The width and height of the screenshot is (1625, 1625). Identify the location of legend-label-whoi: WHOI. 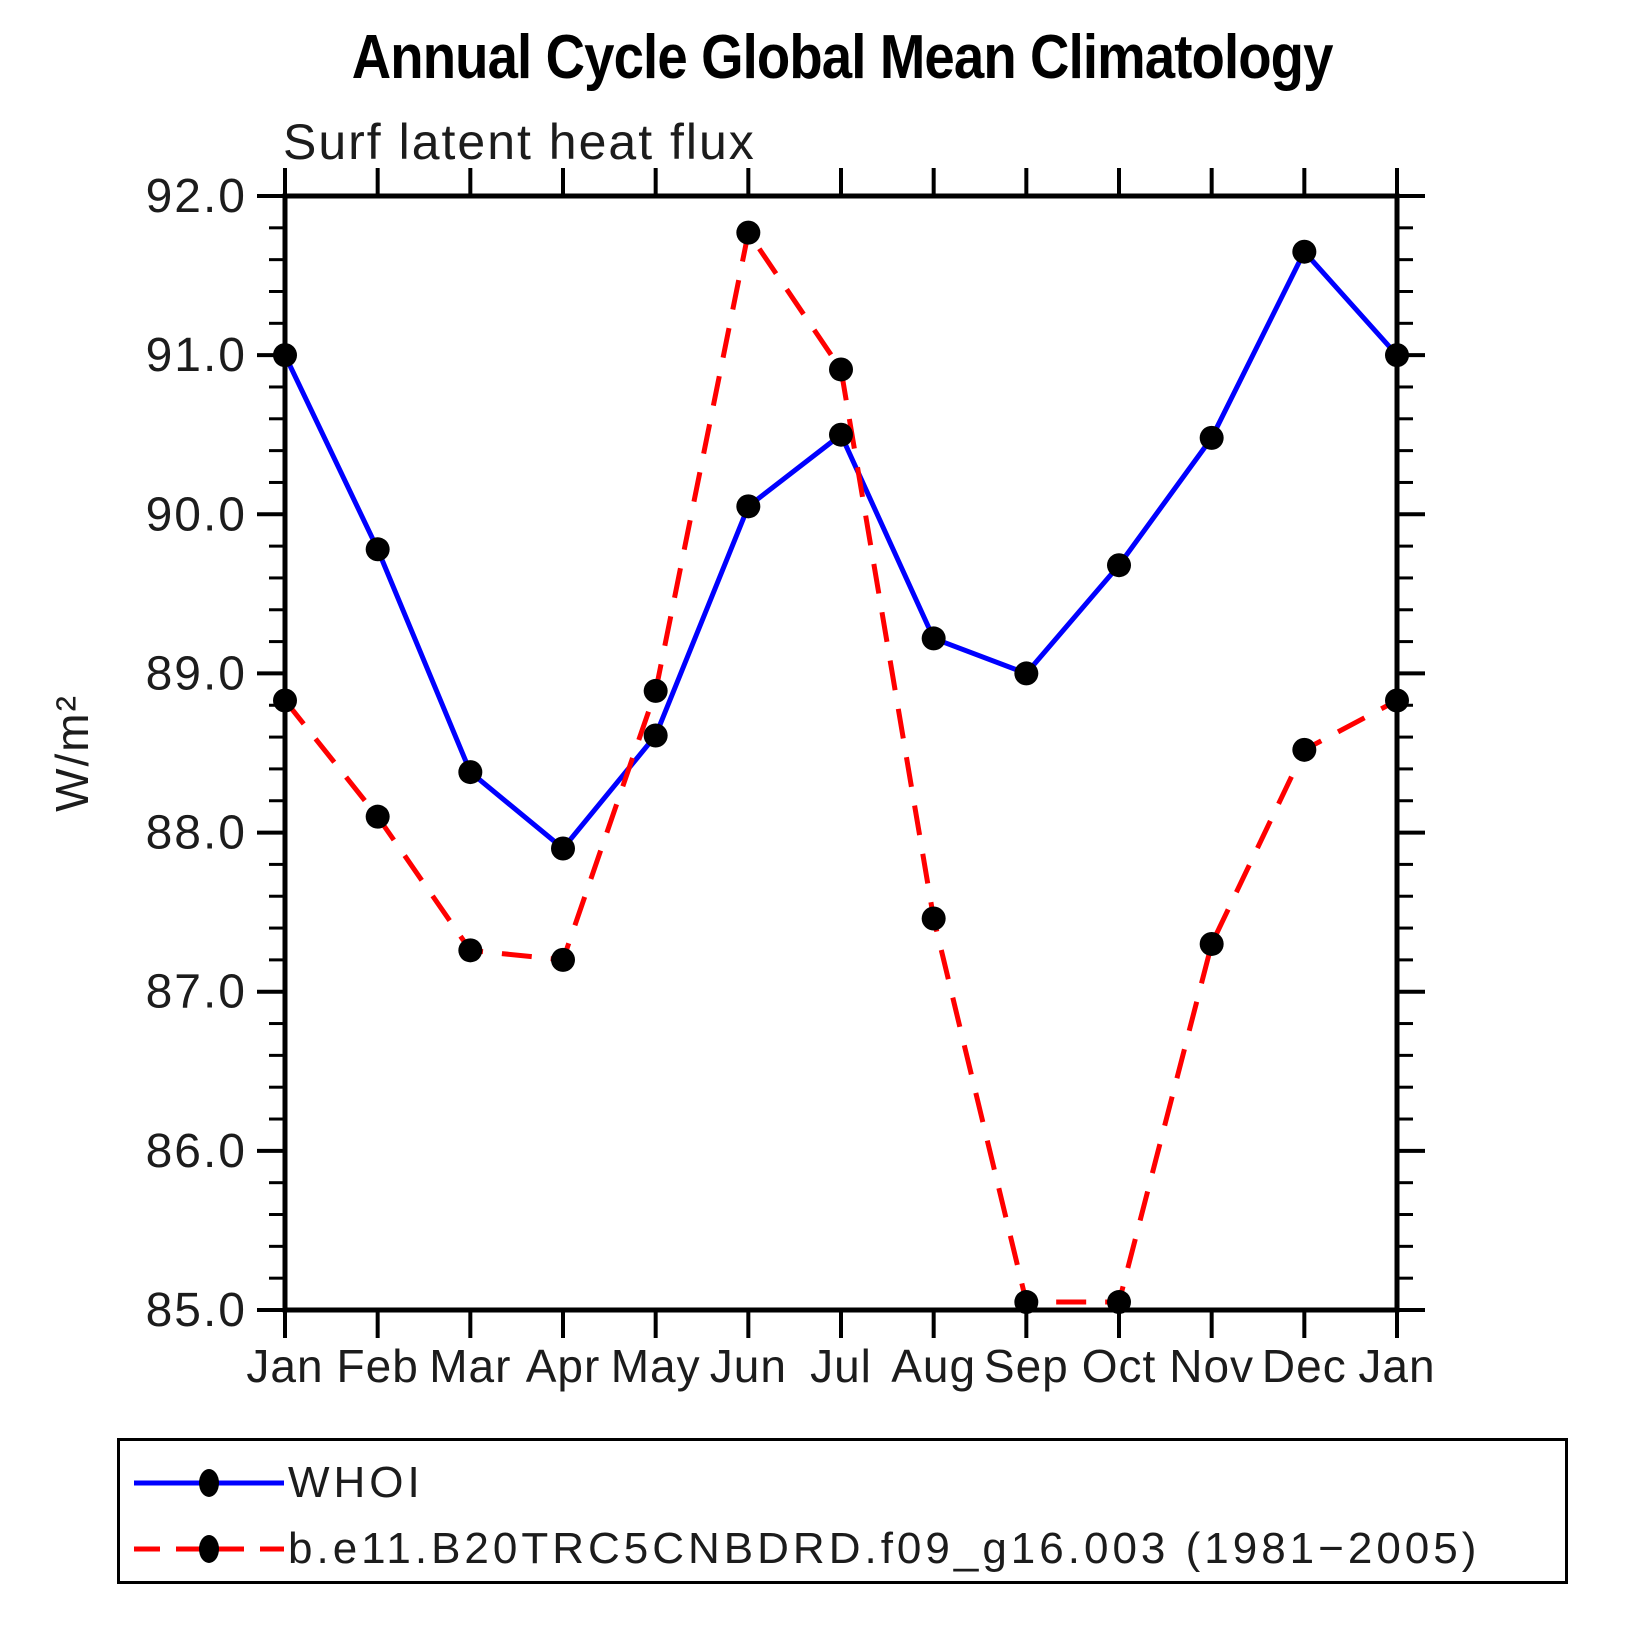
(356, 1482).